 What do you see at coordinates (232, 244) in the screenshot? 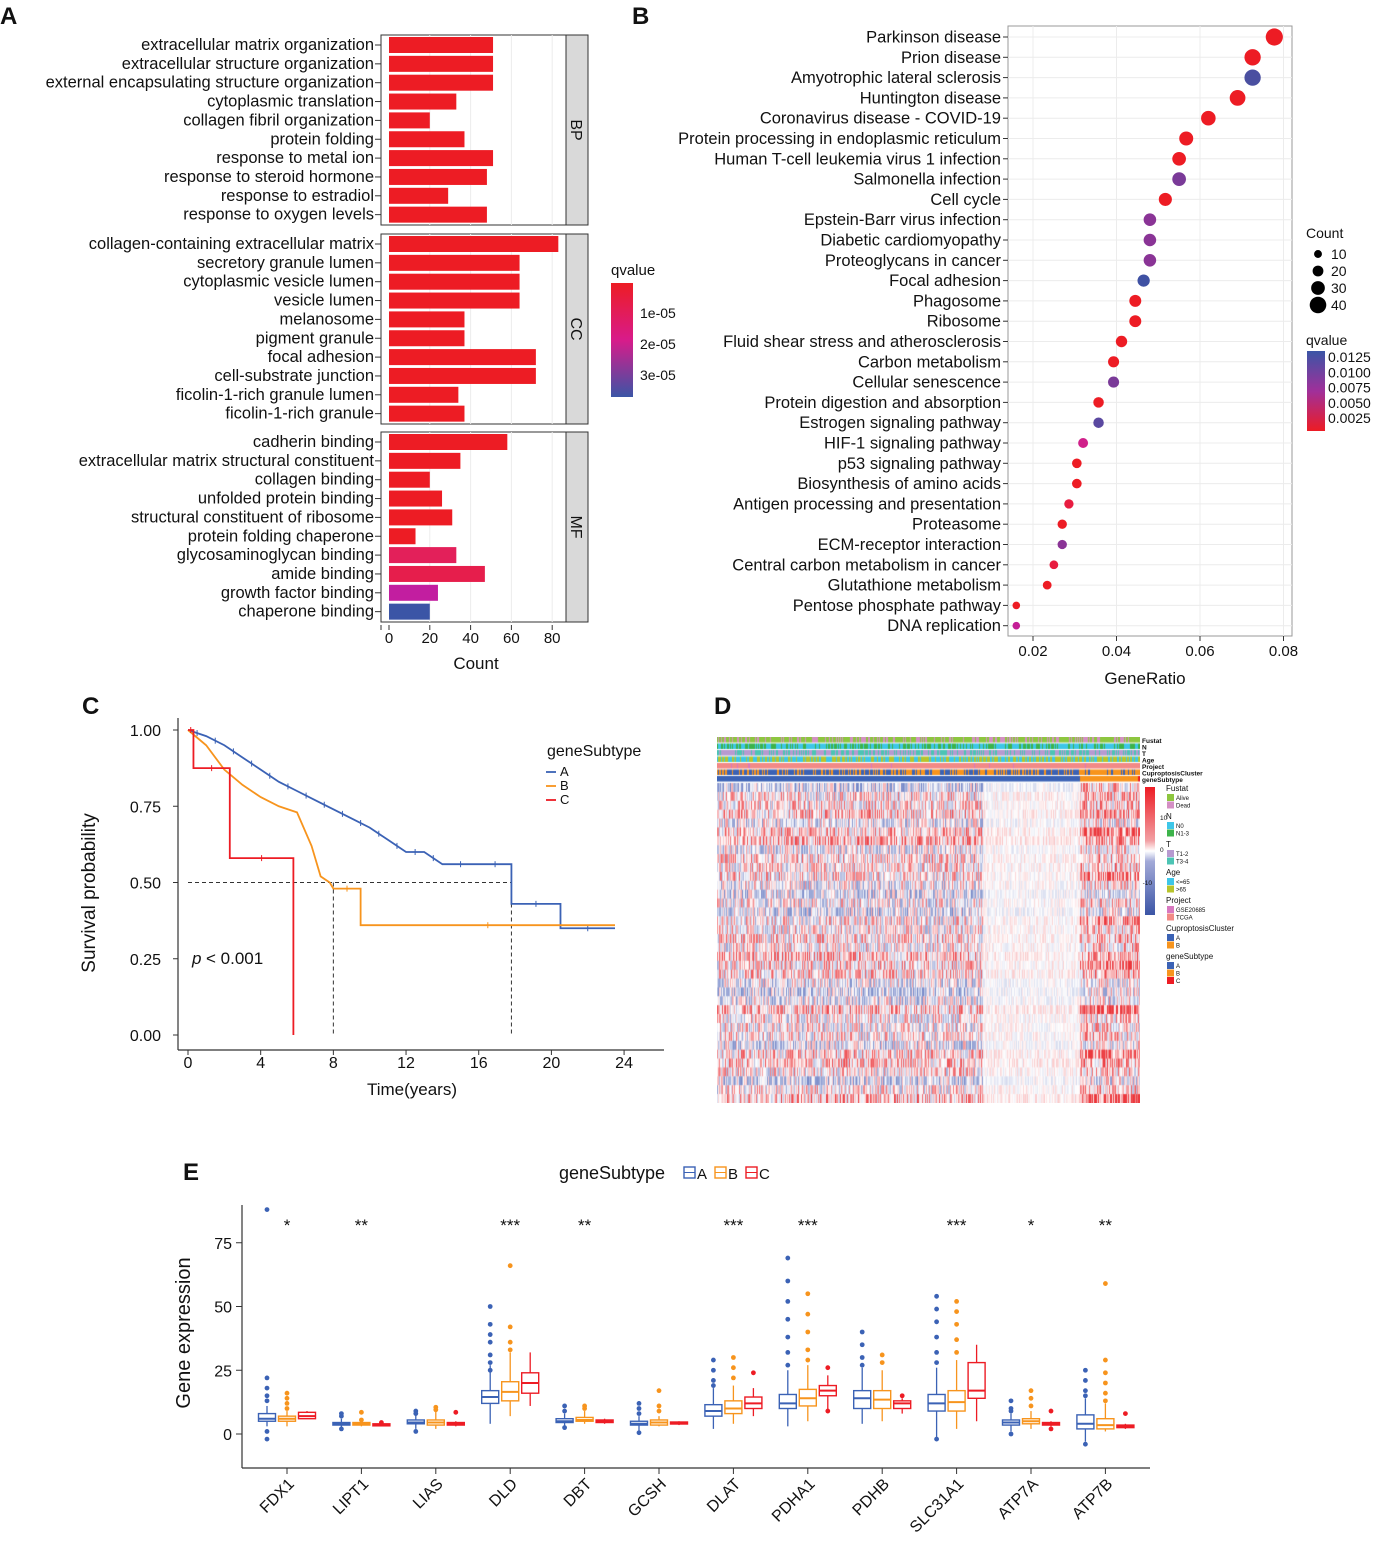
I see `category-label: collagen-containing extracellular matrix` at bounding box center [232, 244].